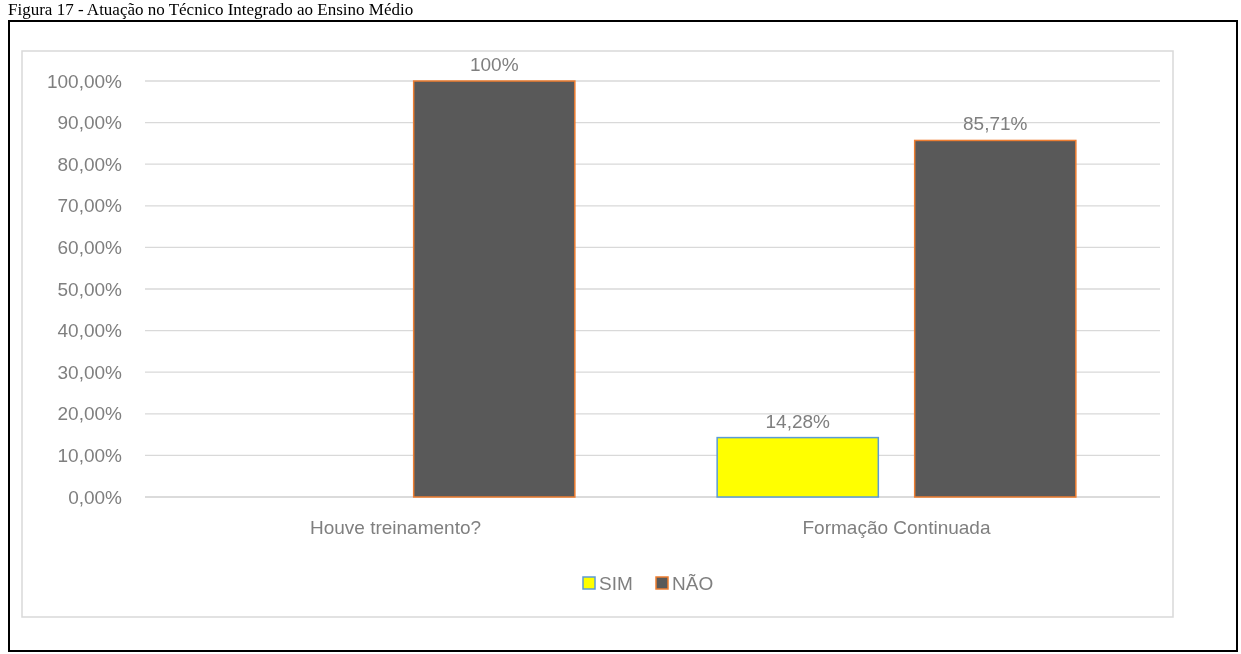 This screenshot has width=1241, height=654. I want to click on y-tick-label: 100,00%, so click(84, 81).